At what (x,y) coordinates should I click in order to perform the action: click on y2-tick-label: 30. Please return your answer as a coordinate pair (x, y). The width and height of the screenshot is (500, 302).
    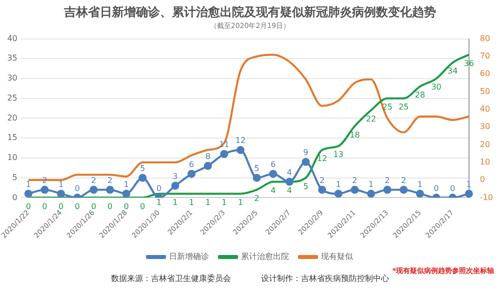
    Looking at the image, I should click on (485, 127).